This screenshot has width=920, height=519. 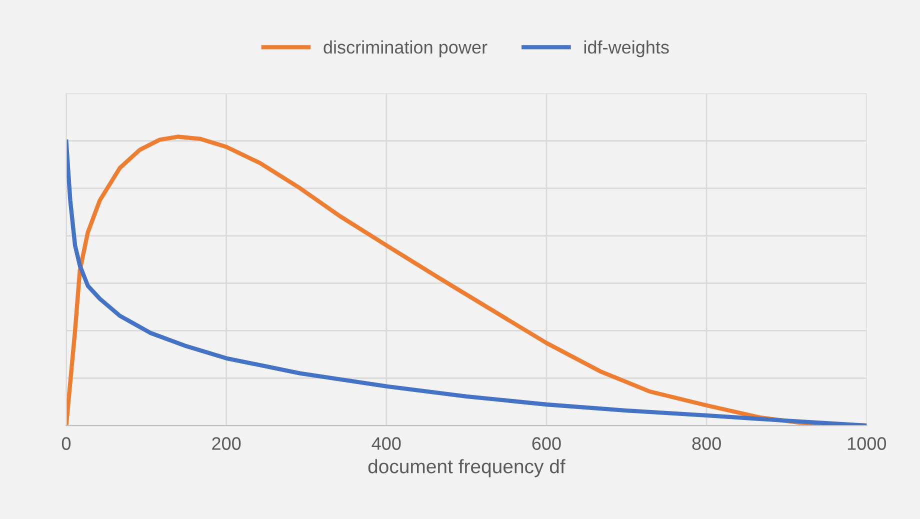 I want to click on x-tick-label: 400, so click(x=386, y=443).